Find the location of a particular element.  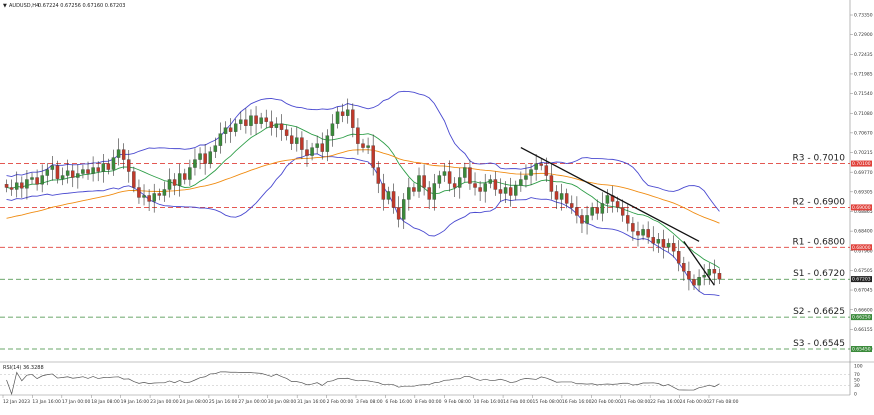

price-tag-label: 0.67203 is located at coordinates (861, 280).